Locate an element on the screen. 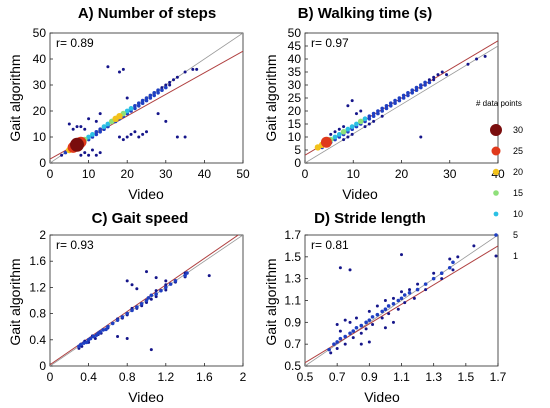 The width and height of the screenshot is (550, 408). legend-label: 20 is located at coordinates (518, 172).